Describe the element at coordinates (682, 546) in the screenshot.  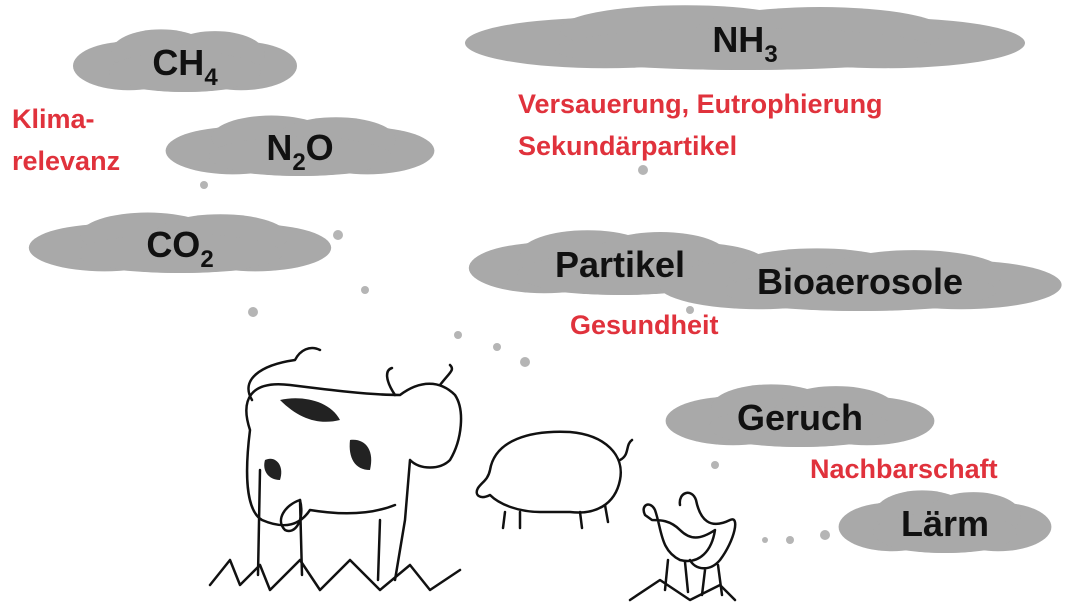
I see `chicken-sketch` at that location.